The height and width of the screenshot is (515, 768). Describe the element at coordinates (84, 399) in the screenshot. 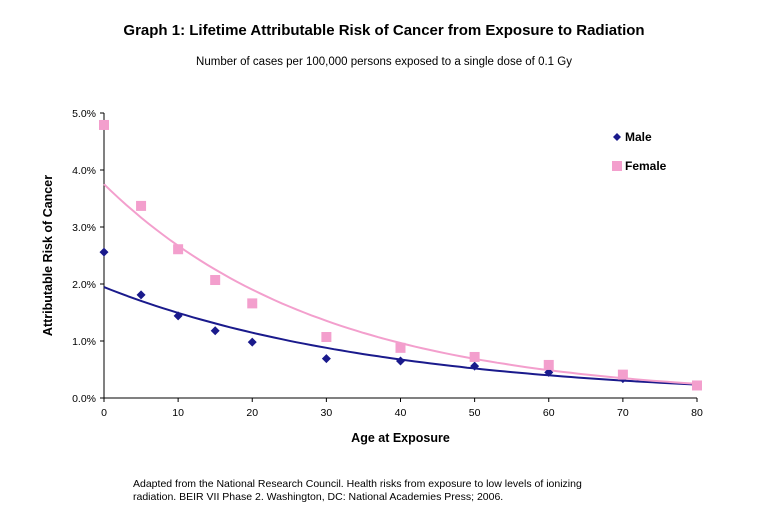

I see `y-tick-label: 0.0%` at that location.